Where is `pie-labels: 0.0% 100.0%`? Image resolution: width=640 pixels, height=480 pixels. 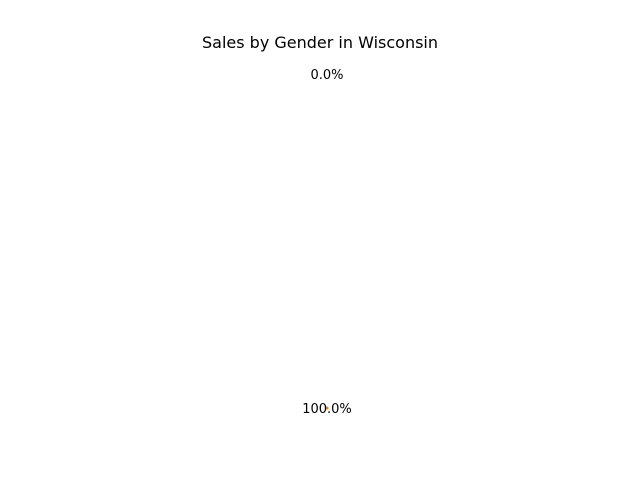
pie-labels: 0.0% 100.0% is located at coordinates (327, 242).